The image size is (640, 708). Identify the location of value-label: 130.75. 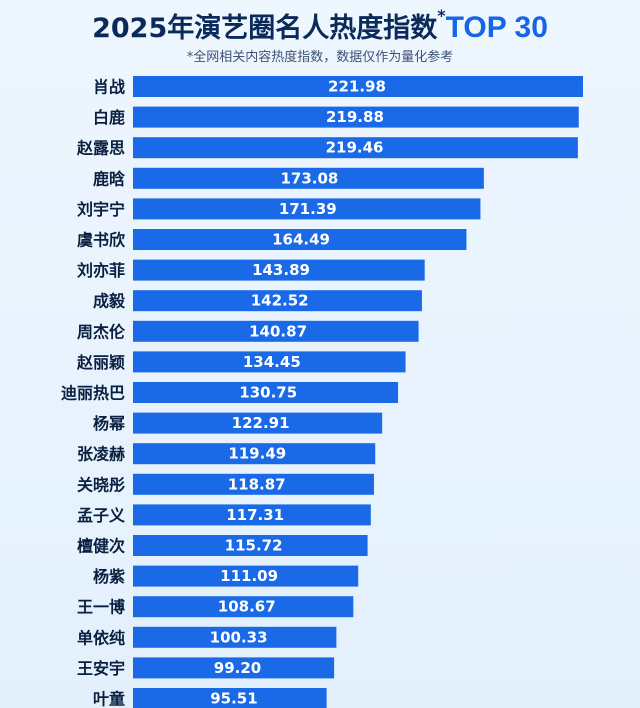
(268, 393).